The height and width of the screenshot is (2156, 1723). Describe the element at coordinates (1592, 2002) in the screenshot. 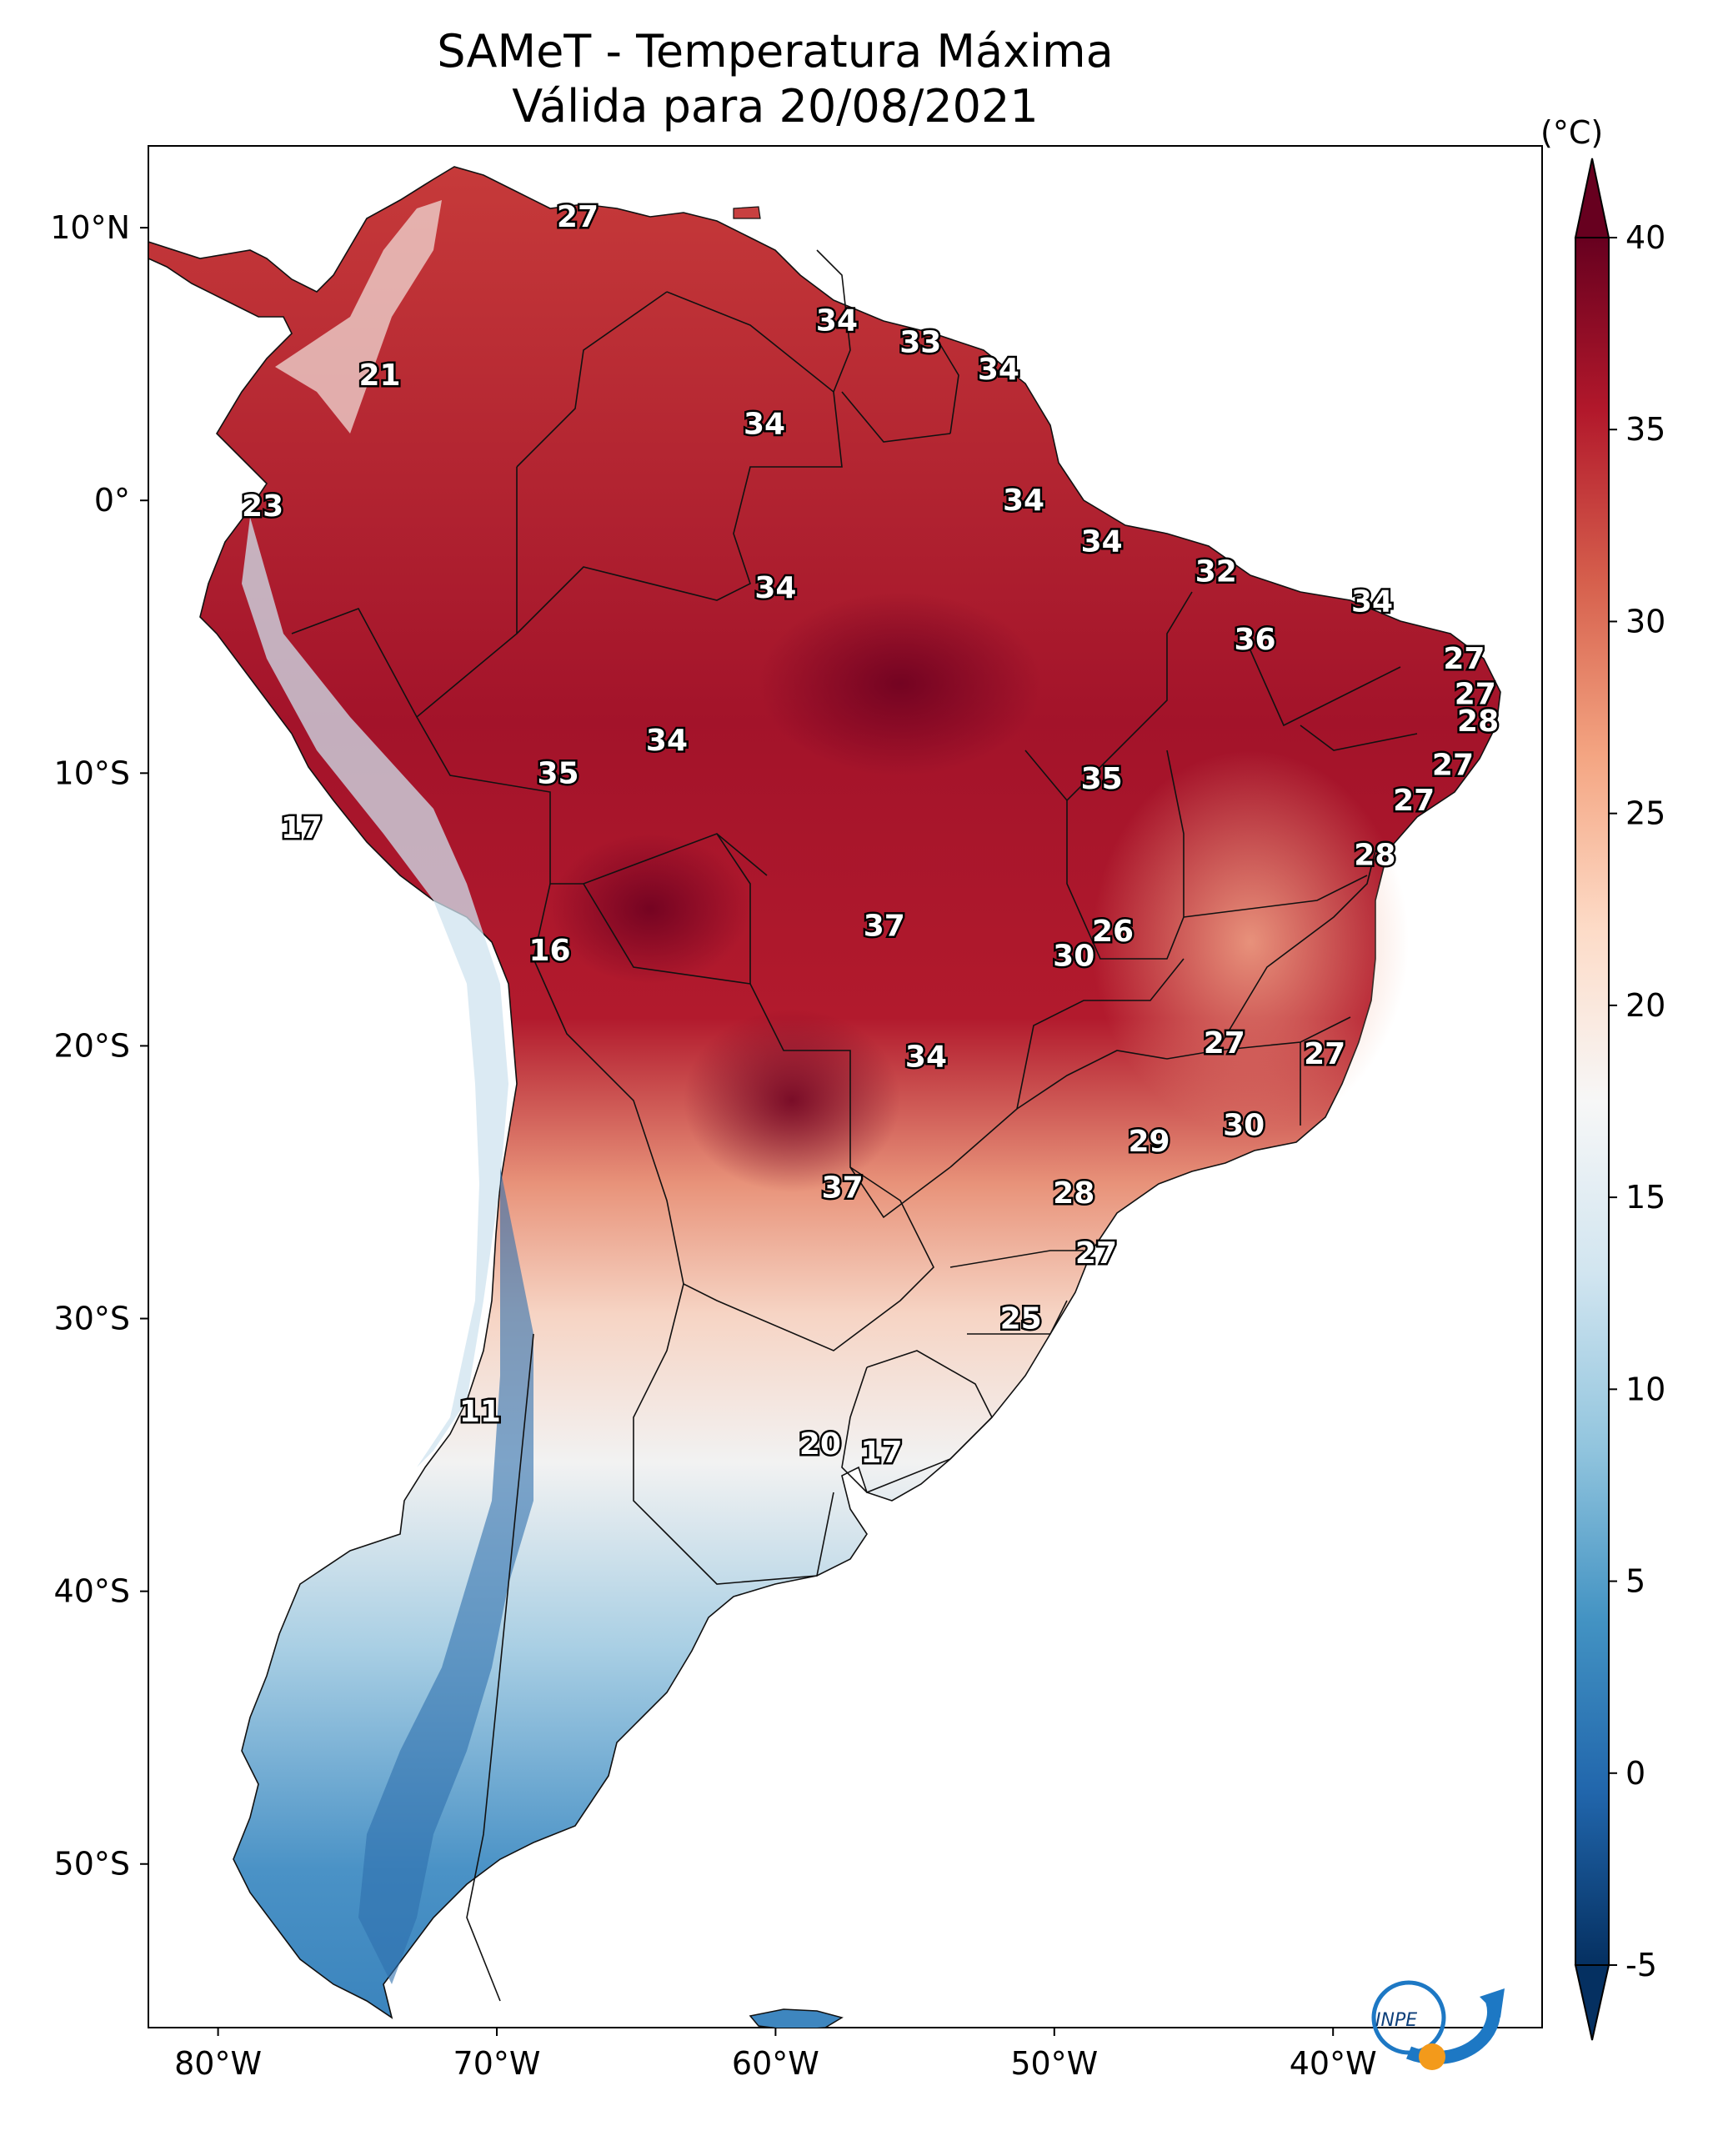

I see `colorbar-extend-bottom` at that location.